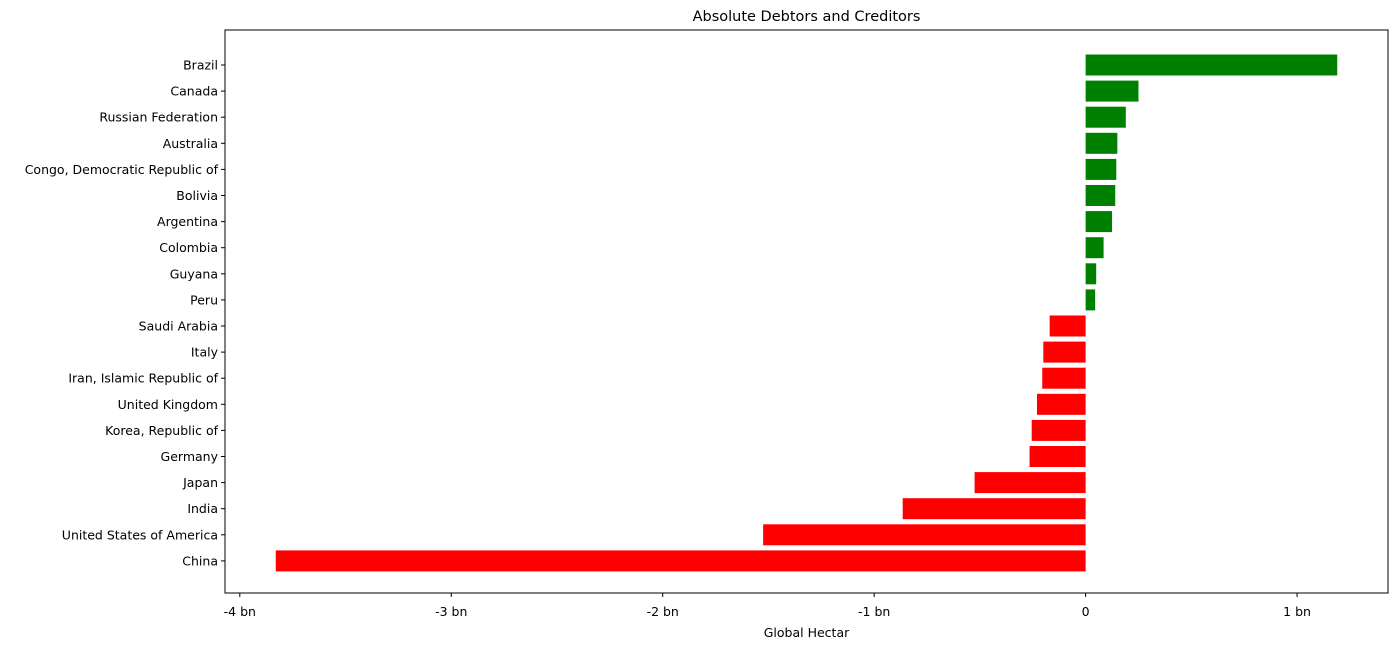 This screenshot has width=1400, height=648. I want to click on y-tick-label: India, so click(202, 508).